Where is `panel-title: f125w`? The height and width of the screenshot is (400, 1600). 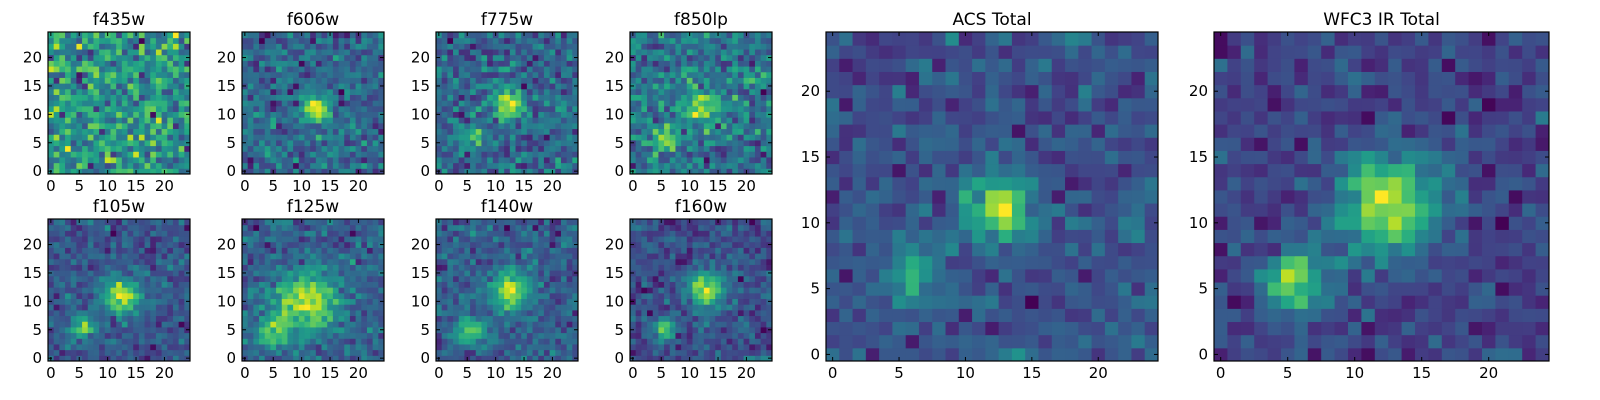
panel-title: f125w is located at coordinates (313, 207).